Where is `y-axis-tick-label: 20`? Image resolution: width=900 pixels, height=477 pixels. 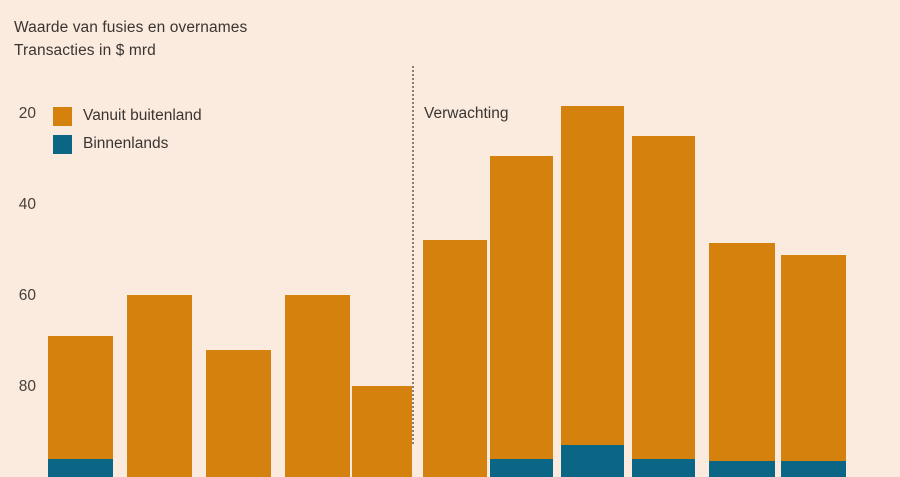
y-axis-tick-label: 20 is located at coordinates (27, 113).